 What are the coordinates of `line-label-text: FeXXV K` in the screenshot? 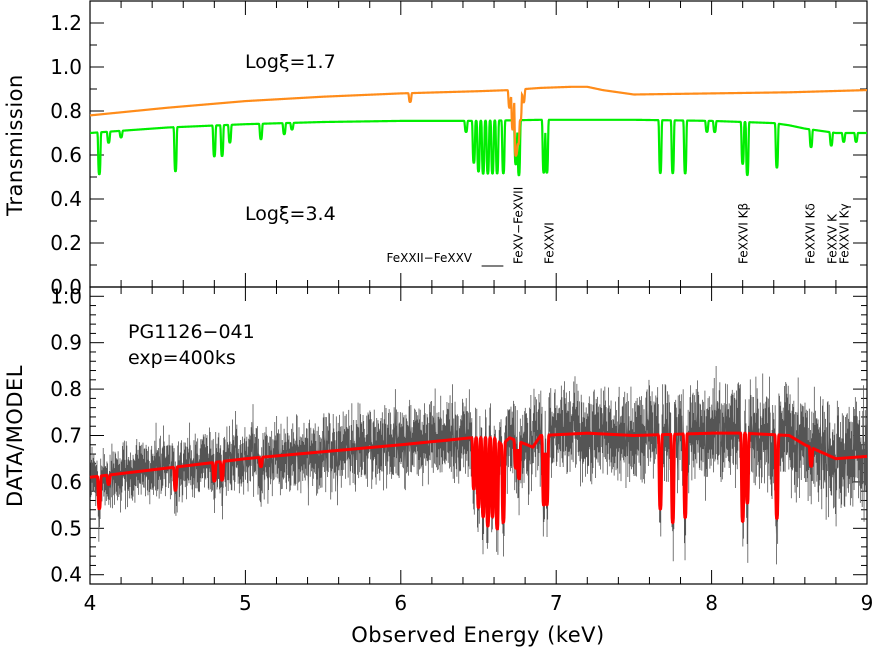 It's located at (832, 238).